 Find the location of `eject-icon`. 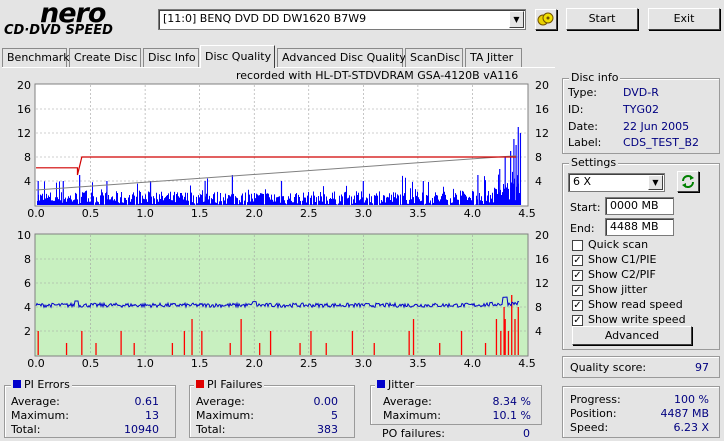

eject-icon is located at coordinates (545, 19).